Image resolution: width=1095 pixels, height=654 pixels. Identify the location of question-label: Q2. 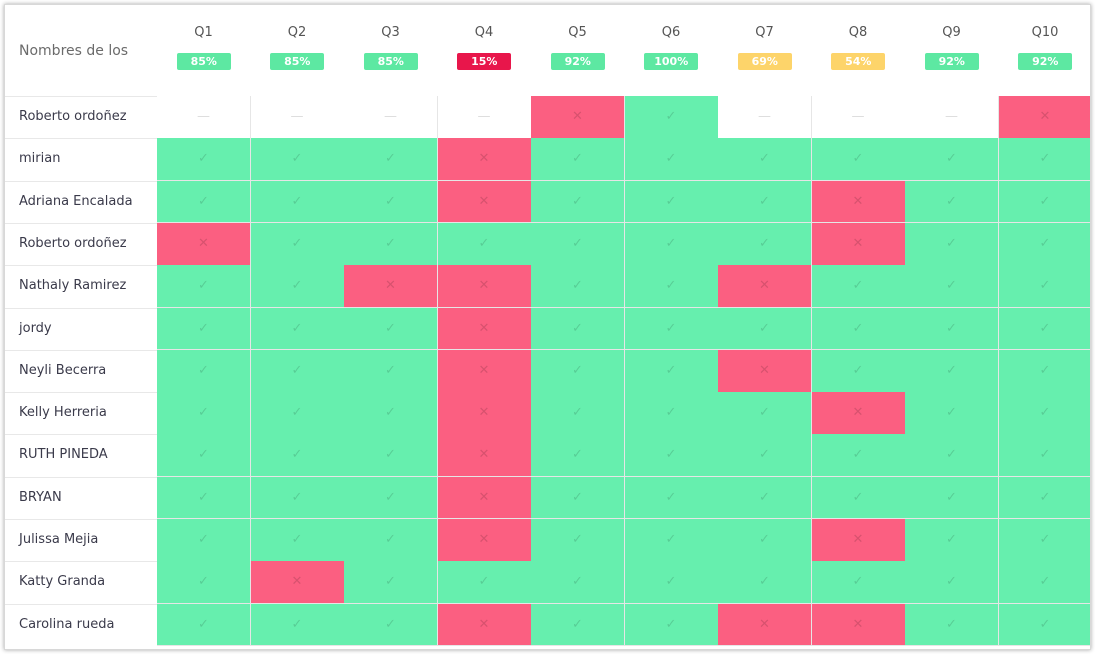
(297, 32).